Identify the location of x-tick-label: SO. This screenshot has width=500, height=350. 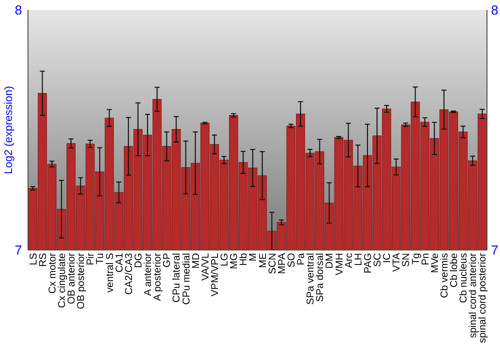
(292, 260).